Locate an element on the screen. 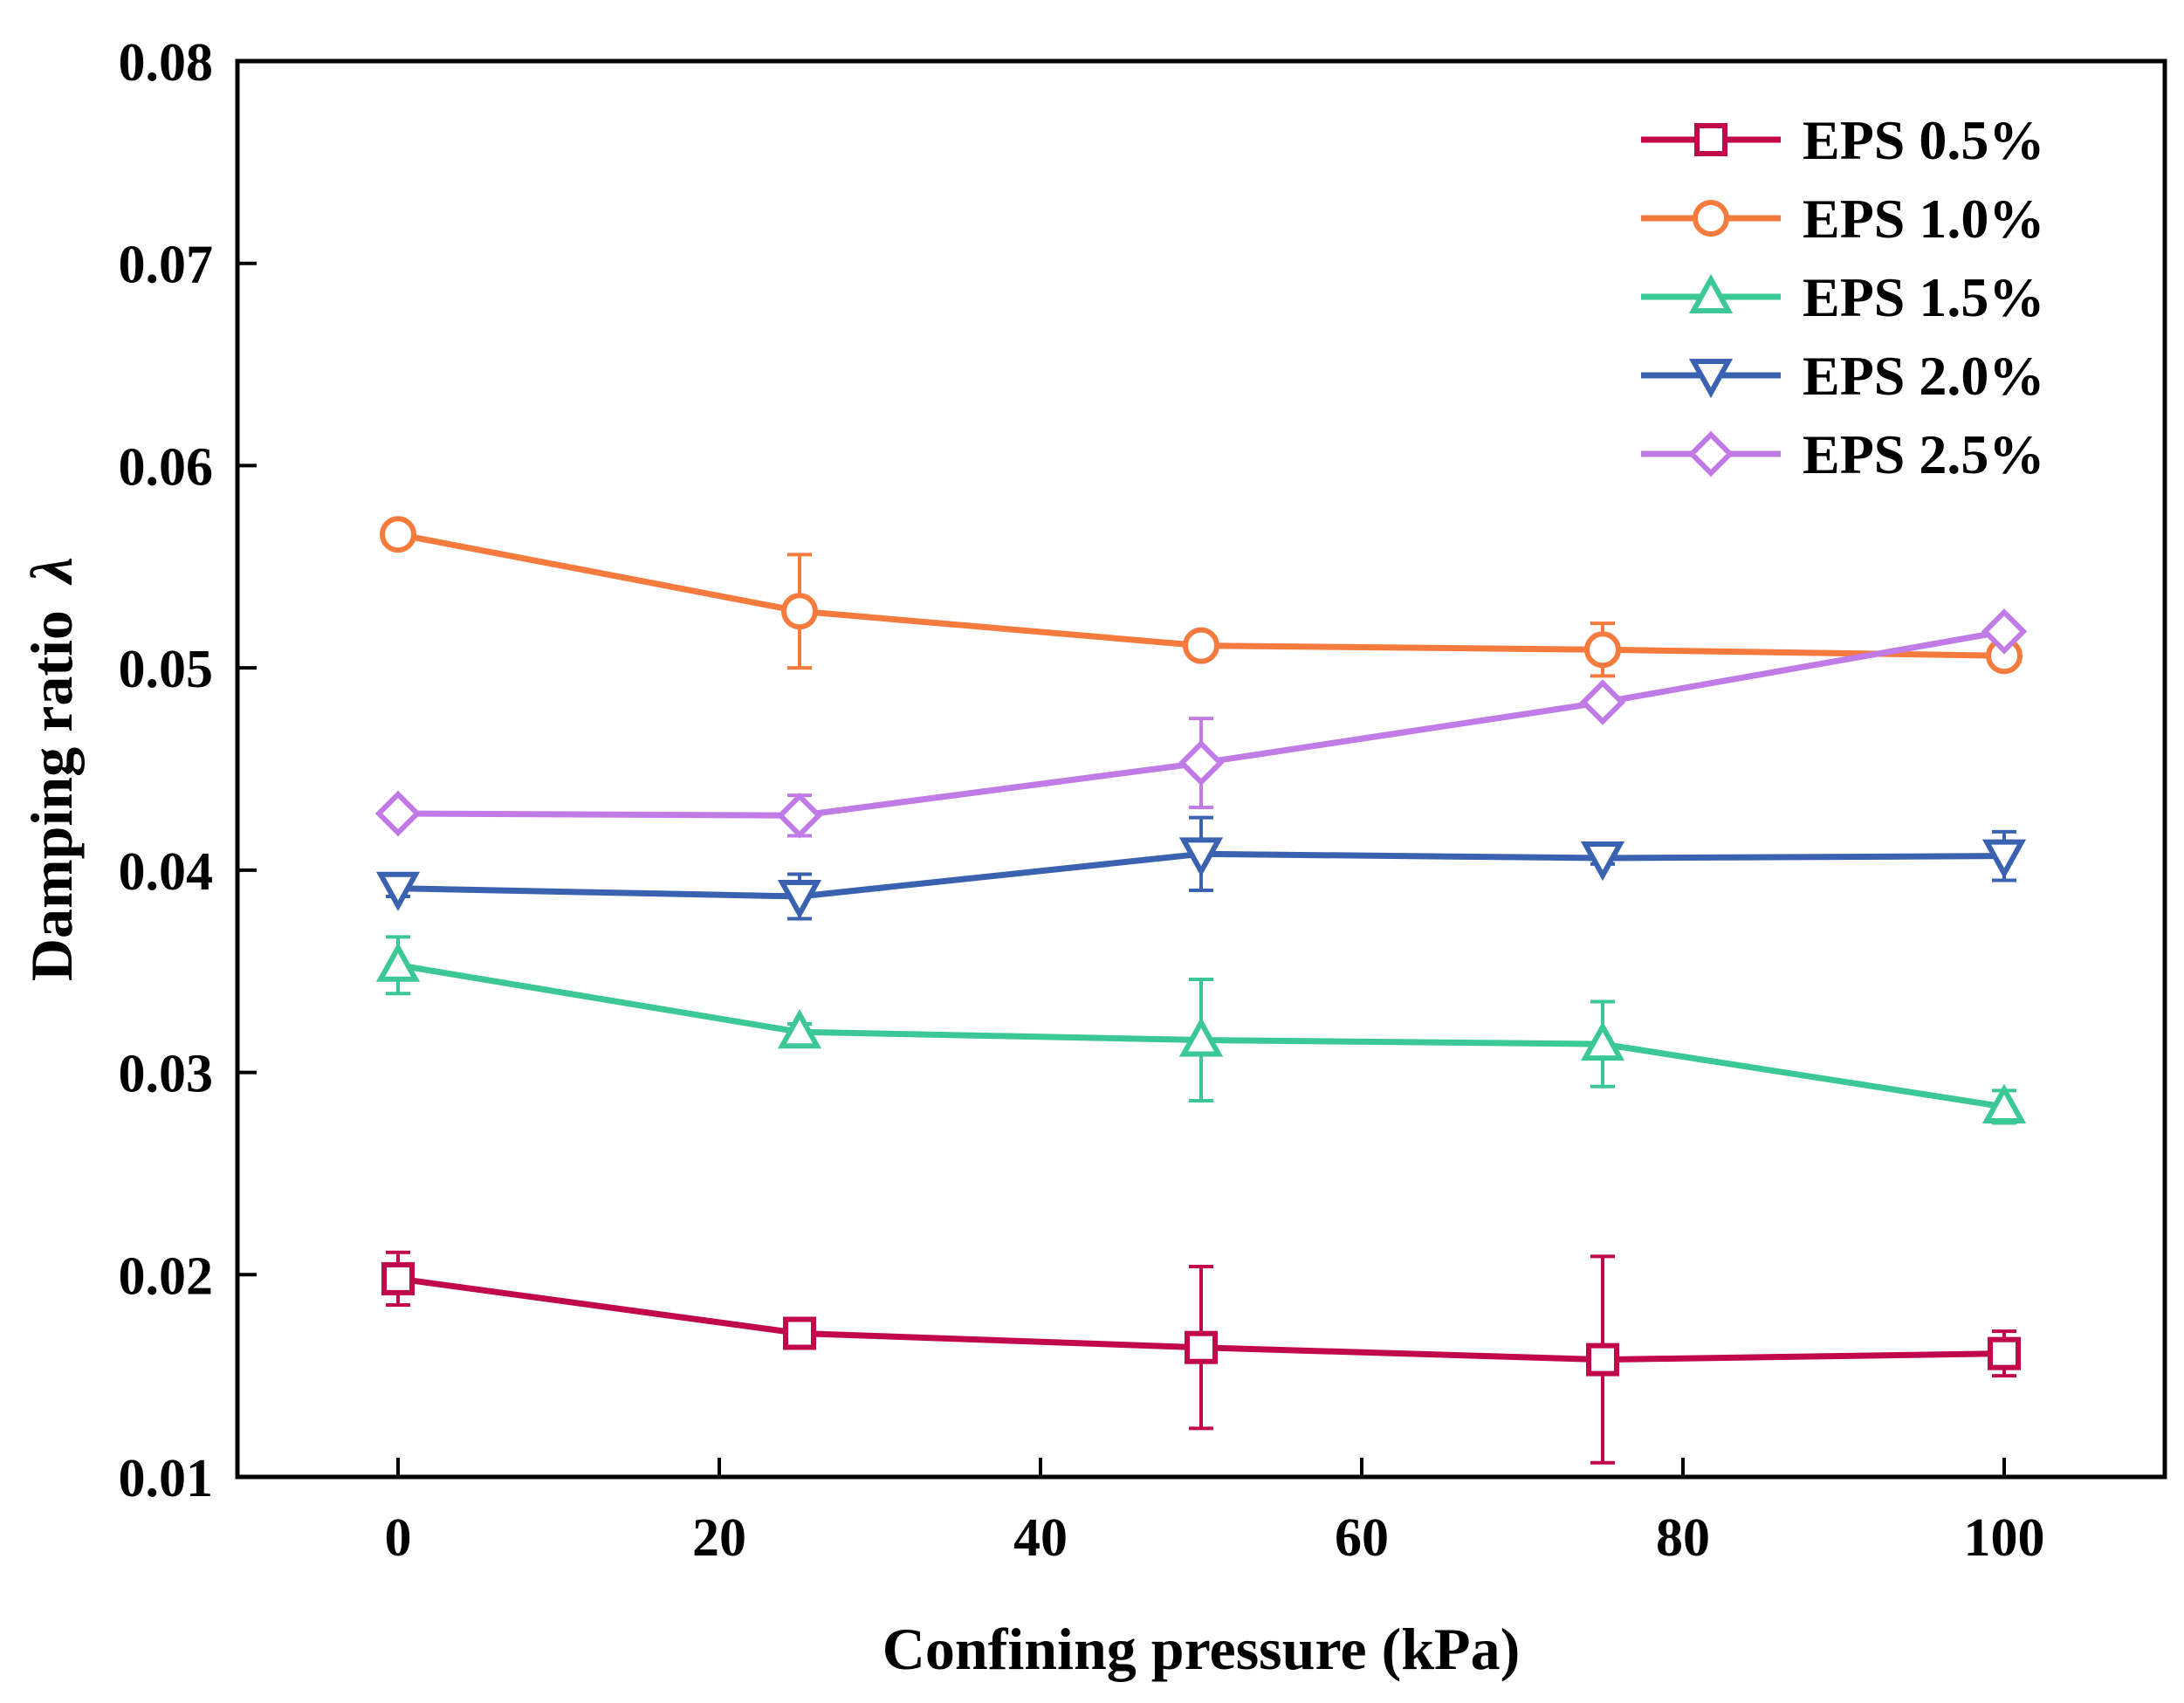 The image size is (2184, 1703). y-tick-label-0.08: 0.08 is located at coordinates (166, 63).